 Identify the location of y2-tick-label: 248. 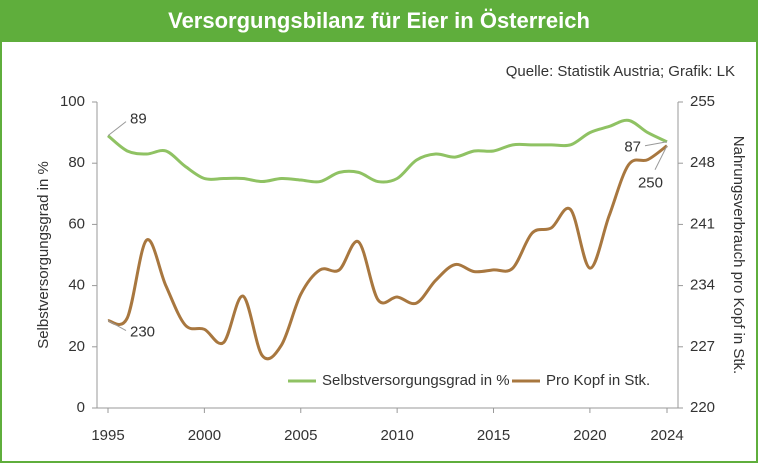
(702, 162).